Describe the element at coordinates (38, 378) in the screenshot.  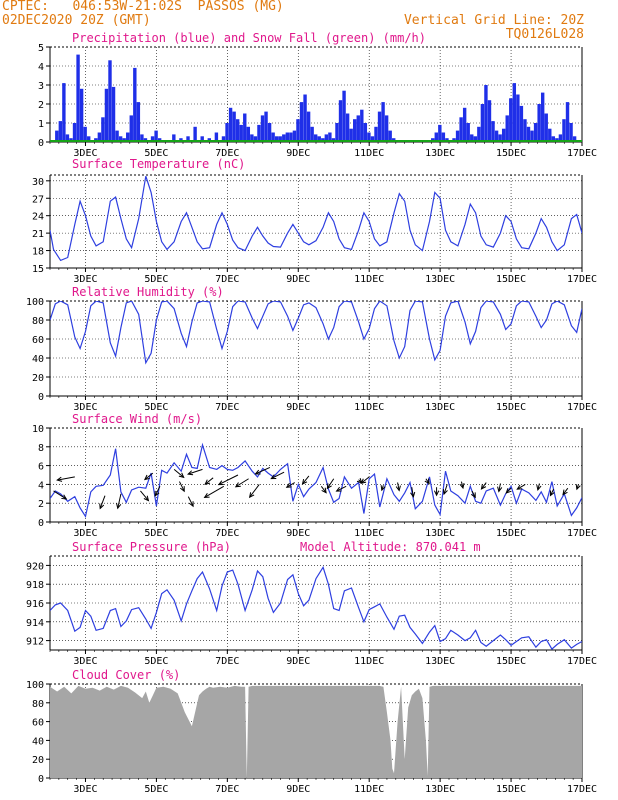
I see `y-tick-label: 20` at that location.